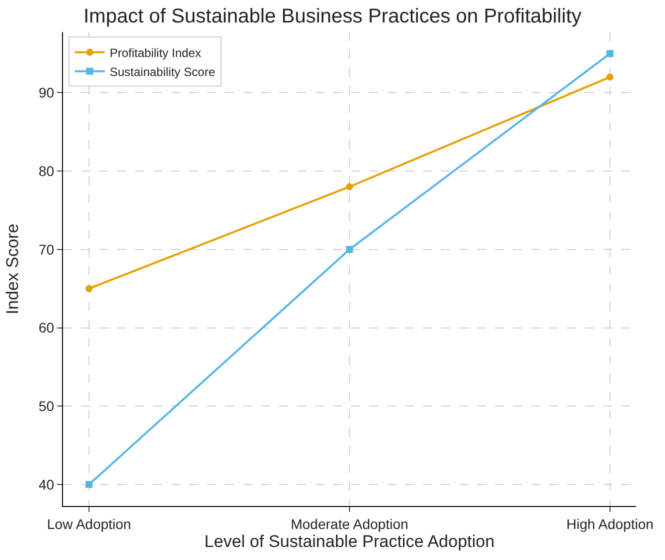 The image size is (665, 560). I want to click on legend-label: Sustainability Score, so click(163, 71).